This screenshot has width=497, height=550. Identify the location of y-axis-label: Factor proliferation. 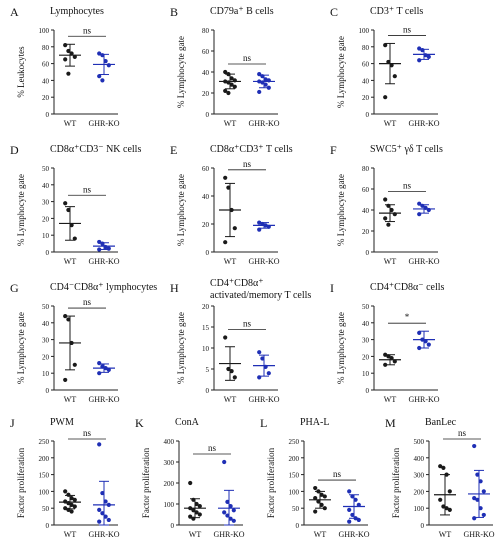
(146, 482).